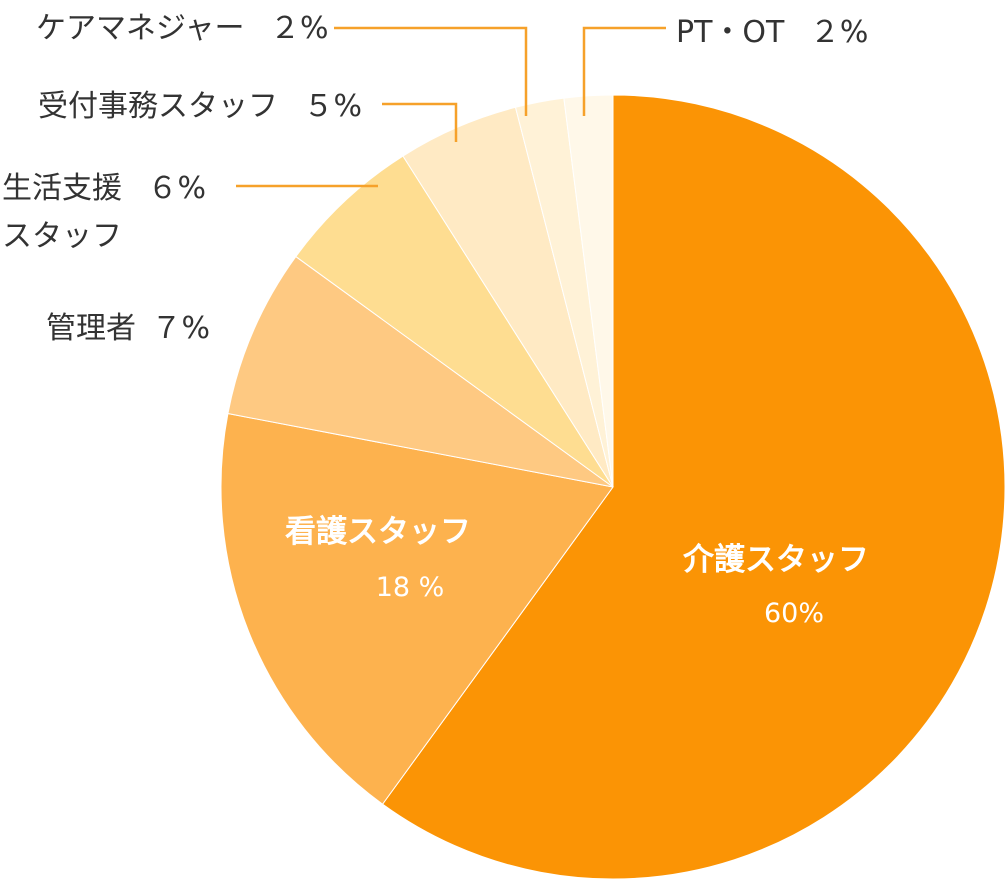 This screenshot has width=1006, height=879. I want to click on label-uketsuke-jimu-name: 受付事務スタッフ, so click(158, 106).